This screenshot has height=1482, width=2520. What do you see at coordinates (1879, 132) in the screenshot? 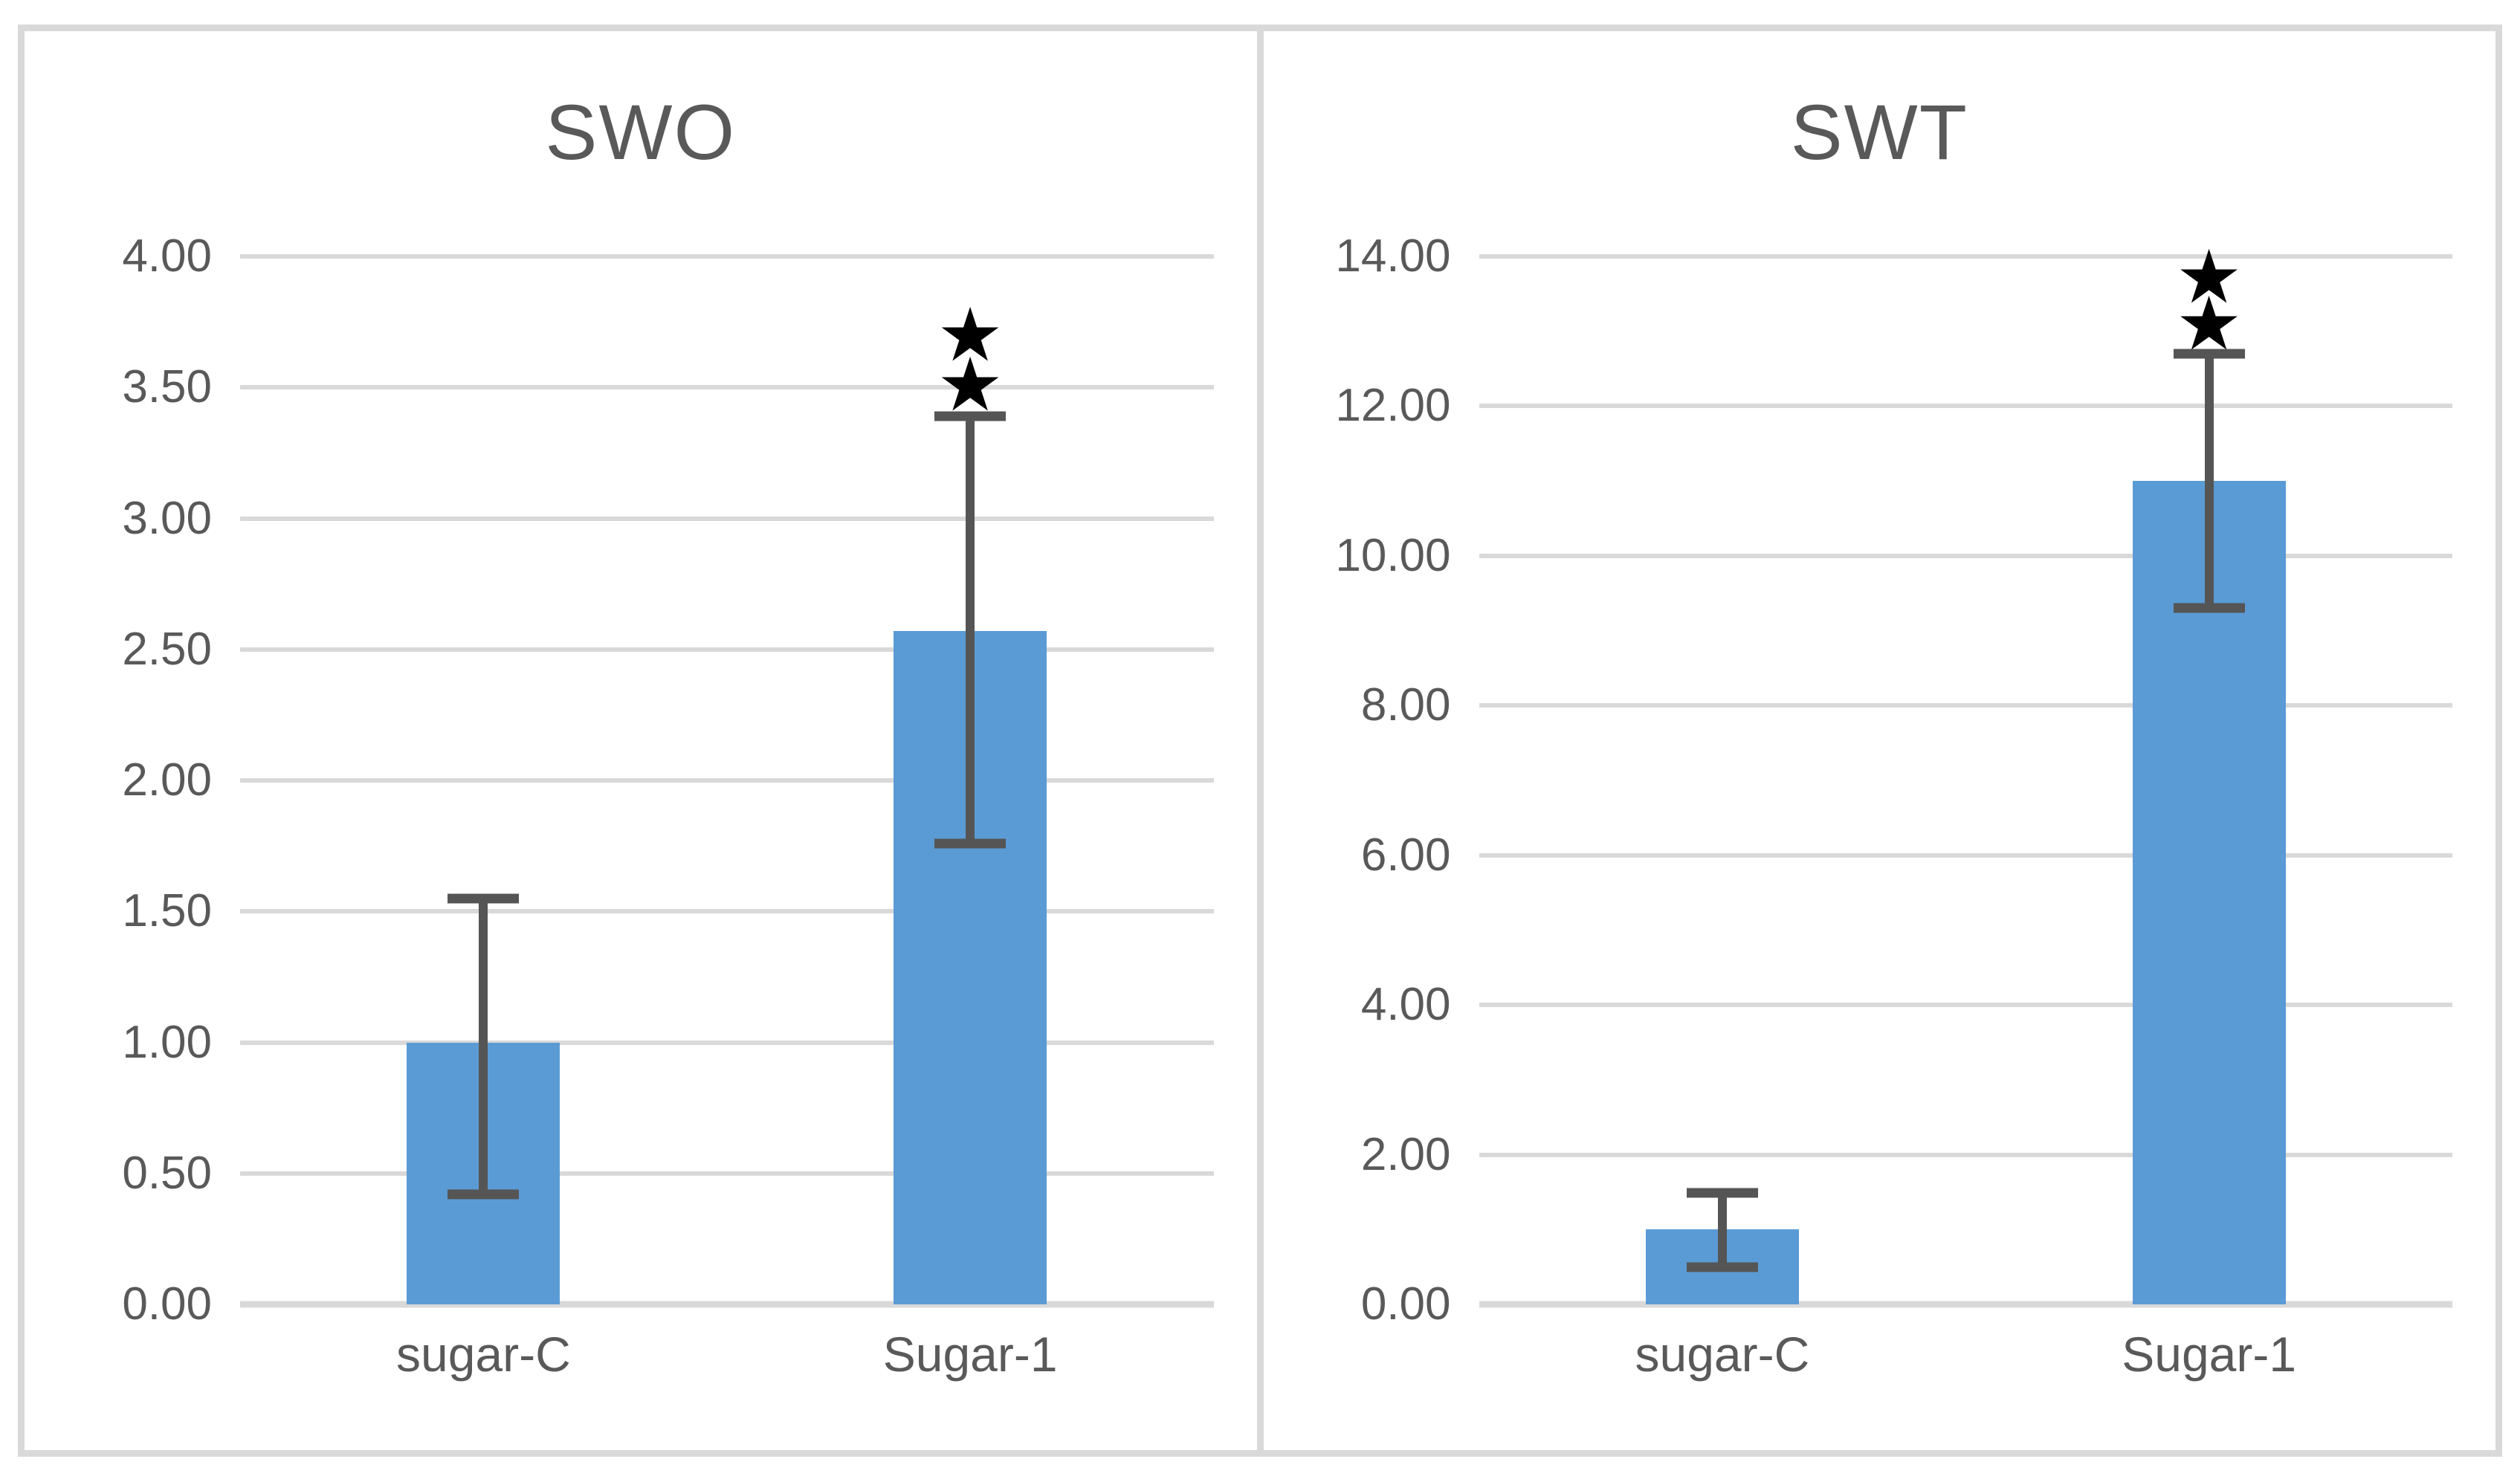
I see `chart-title: SWT` at bounding box center [1879, 132].